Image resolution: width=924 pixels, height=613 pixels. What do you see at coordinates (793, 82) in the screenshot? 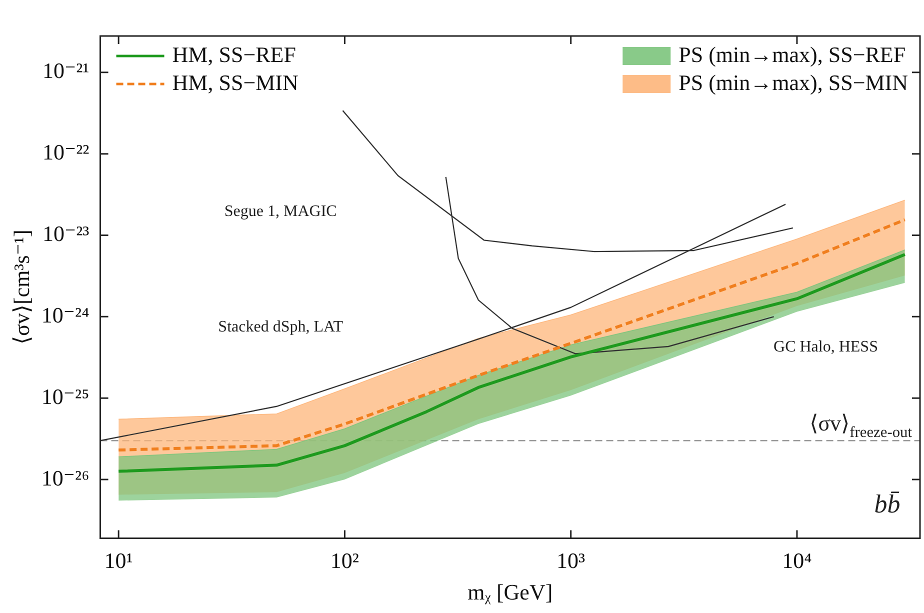
I see `legend-label: PS (min→max), SS−MIN` at bounding box center [793, 82].